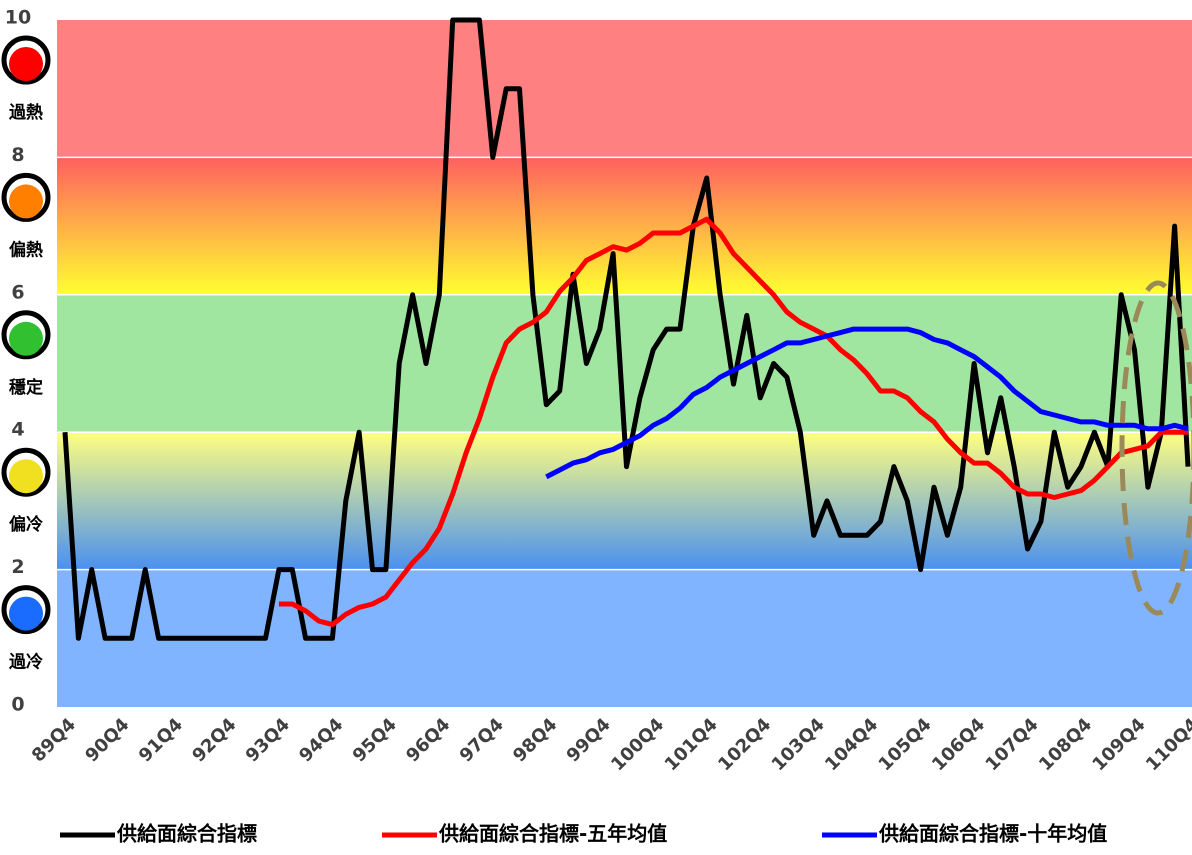  I want to click on x-tick-label: 100Q4, so click(637, 744).